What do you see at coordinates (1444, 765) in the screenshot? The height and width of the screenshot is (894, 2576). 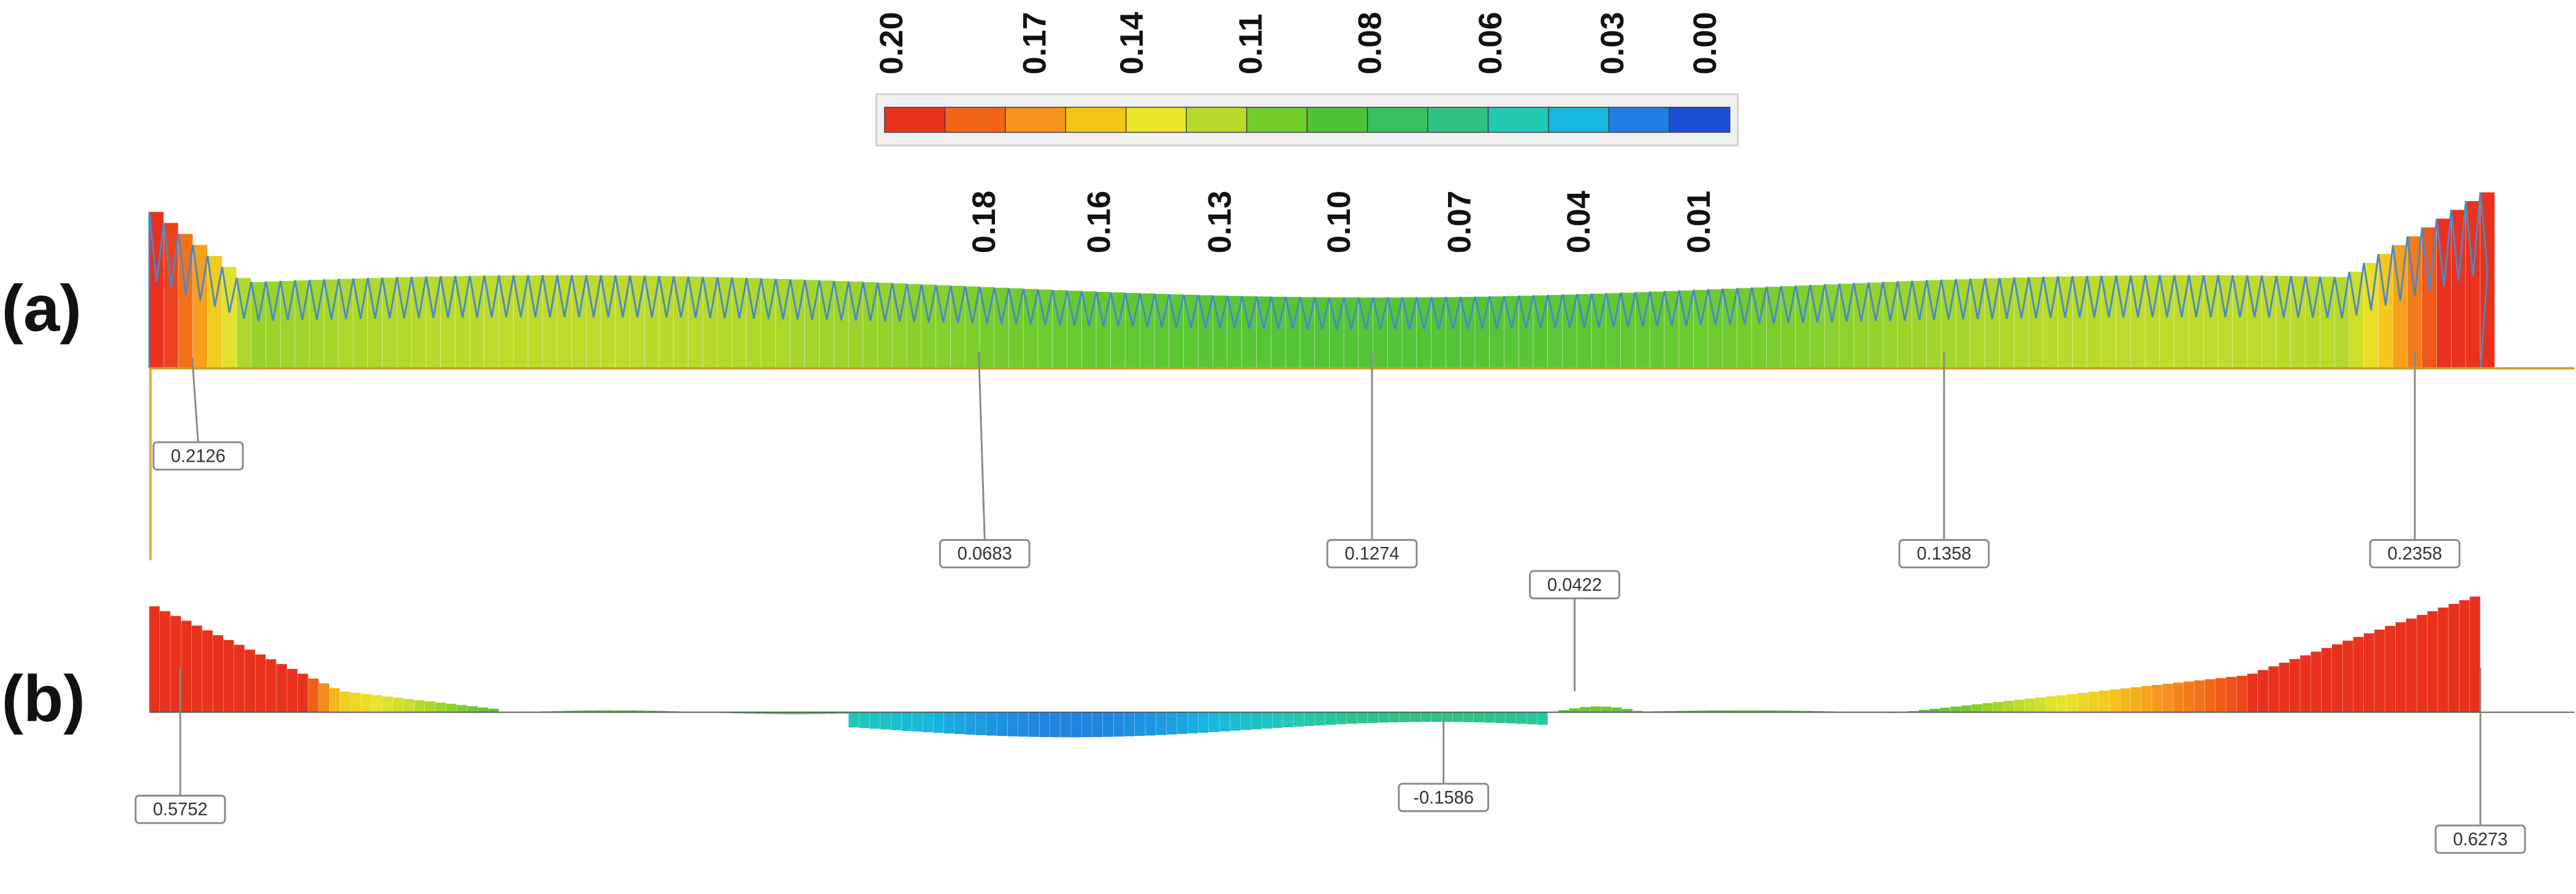 I see `value-callout: -0.1586` at bounding box center [1444, 765].